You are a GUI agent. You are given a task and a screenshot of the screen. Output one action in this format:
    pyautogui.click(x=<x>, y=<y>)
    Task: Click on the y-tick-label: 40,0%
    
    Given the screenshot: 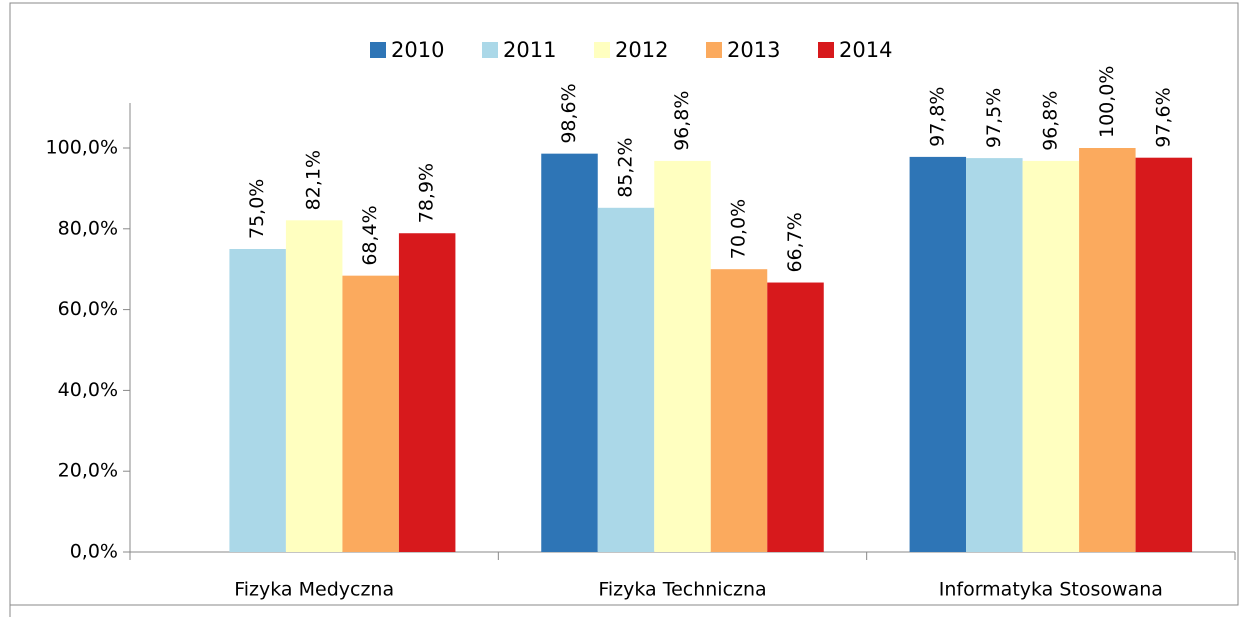 What is the action you would take?
    pyautogui.click(x=88, y=390)
    